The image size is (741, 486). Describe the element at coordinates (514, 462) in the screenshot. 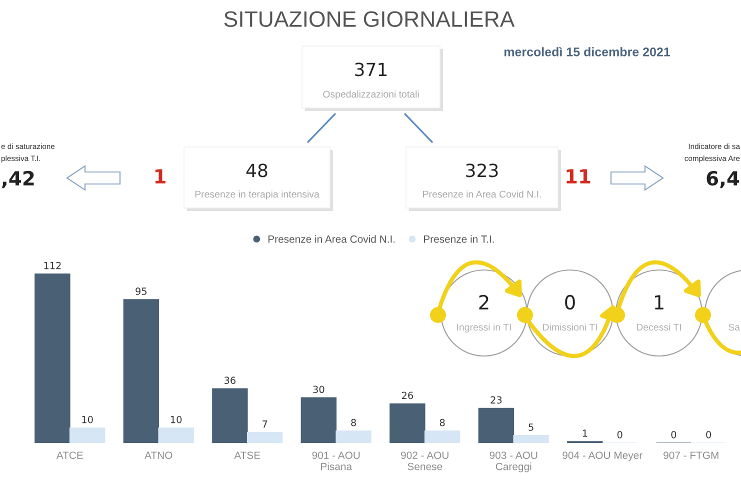

I see `x-tick-label: 903 - AOU Careggi` at that location.